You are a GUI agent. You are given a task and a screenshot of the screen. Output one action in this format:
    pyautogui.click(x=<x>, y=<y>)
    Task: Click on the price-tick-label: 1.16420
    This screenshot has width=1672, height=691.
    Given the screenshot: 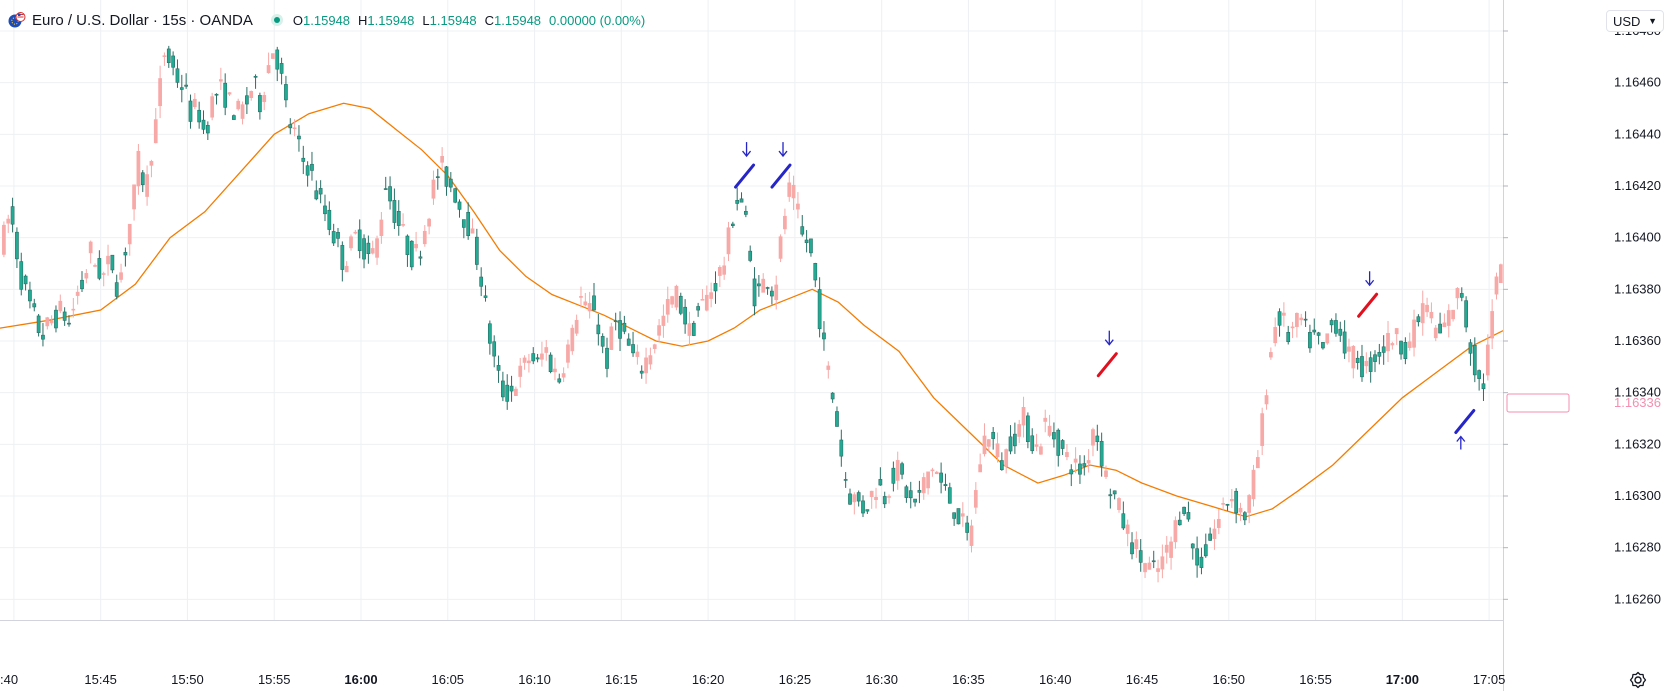 What is the action you would take?
    pyautogui.click(x=1637, y=185)
    